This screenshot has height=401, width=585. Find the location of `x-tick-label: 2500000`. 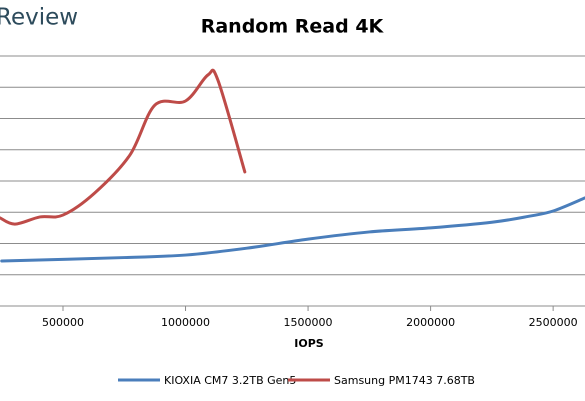

x-tick-label: 2500000 is located at coordinates (553, 322).